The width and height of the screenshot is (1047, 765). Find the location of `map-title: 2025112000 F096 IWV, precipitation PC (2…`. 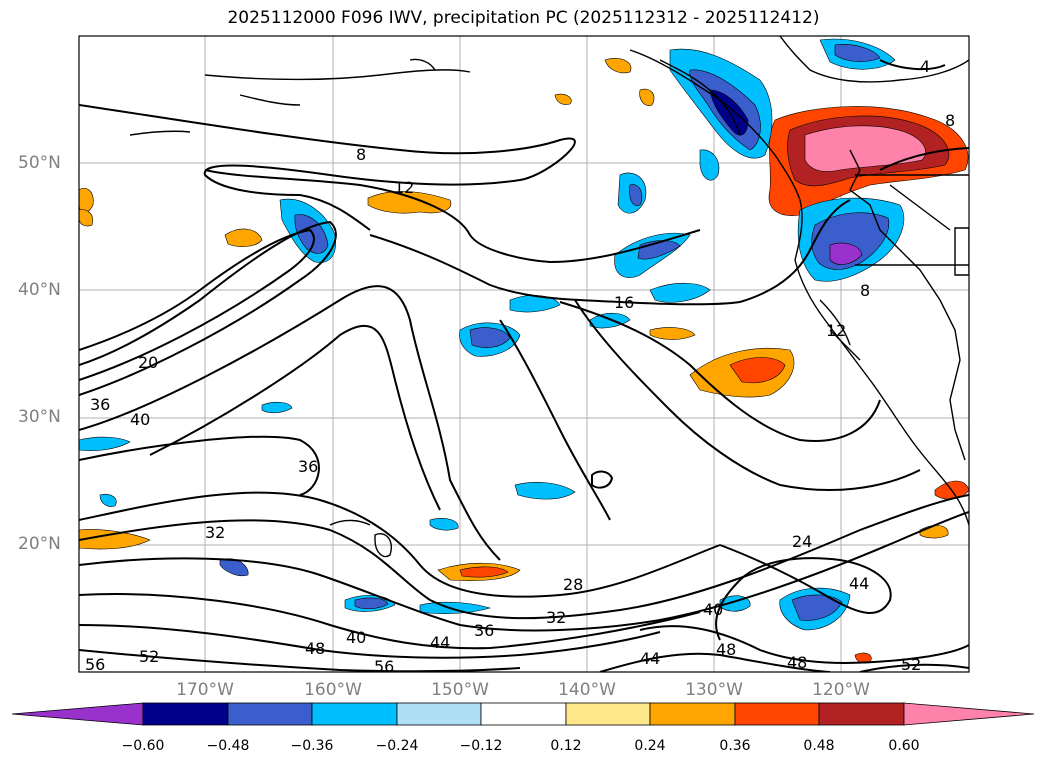

map-title: 2025112000 F096 IWV, precipitation PC (2… is located at coordinates (523, 18).